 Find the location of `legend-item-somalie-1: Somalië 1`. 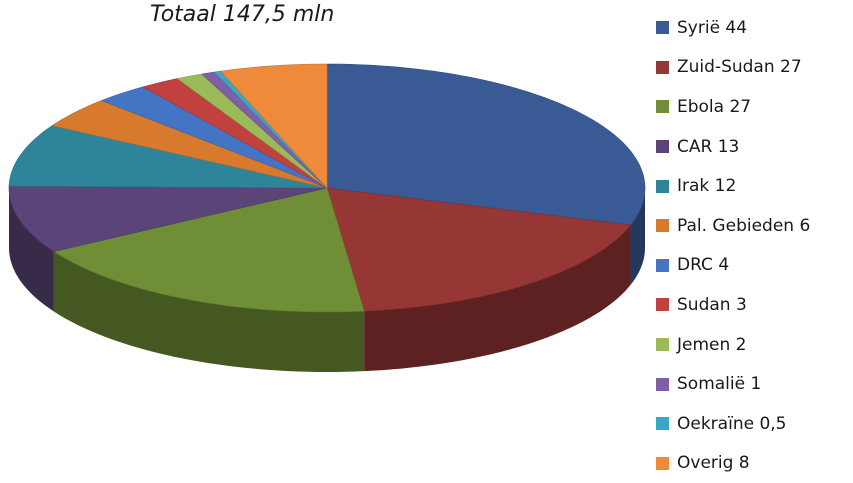

legend-item-somalie-1: Somalië 1 is located at coordinates (754, 384).